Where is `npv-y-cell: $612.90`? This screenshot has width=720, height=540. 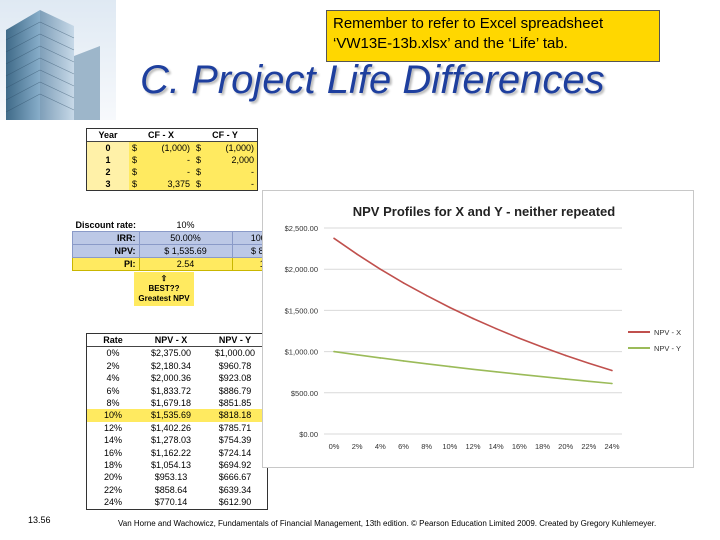
npv-y-cell: $612.90 is located at coordinates (235, 502).